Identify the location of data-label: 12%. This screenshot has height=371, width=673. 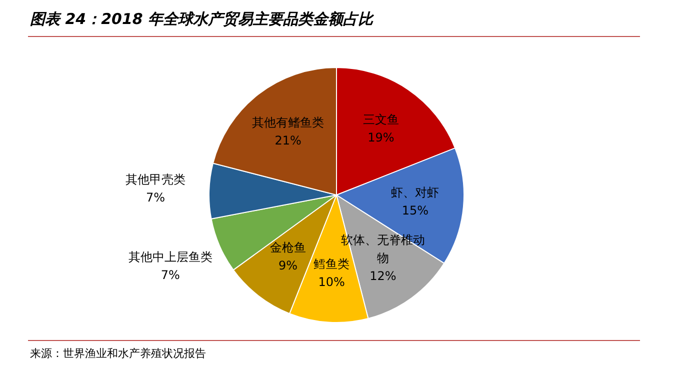
(383, 276).